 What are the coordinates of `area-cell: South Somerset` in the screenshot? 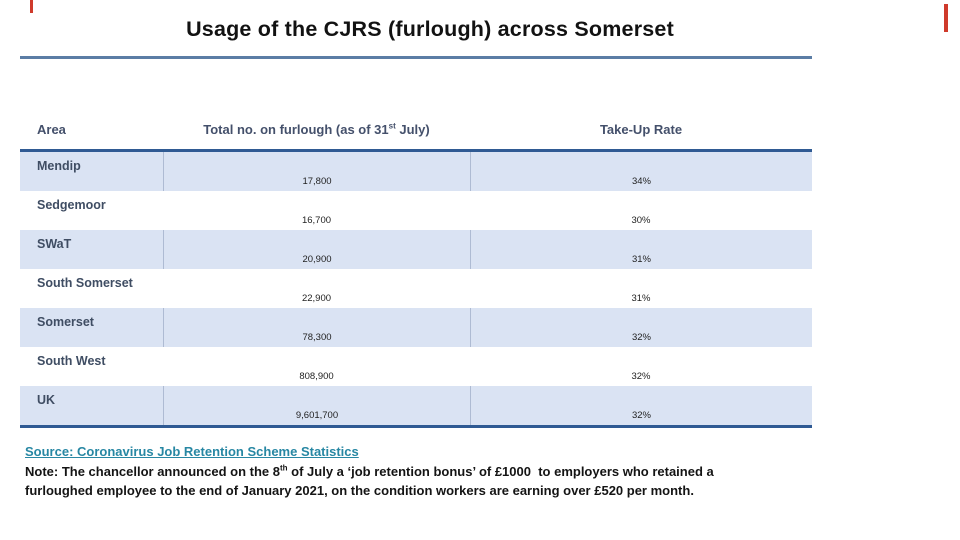 It's located at (85, 283).